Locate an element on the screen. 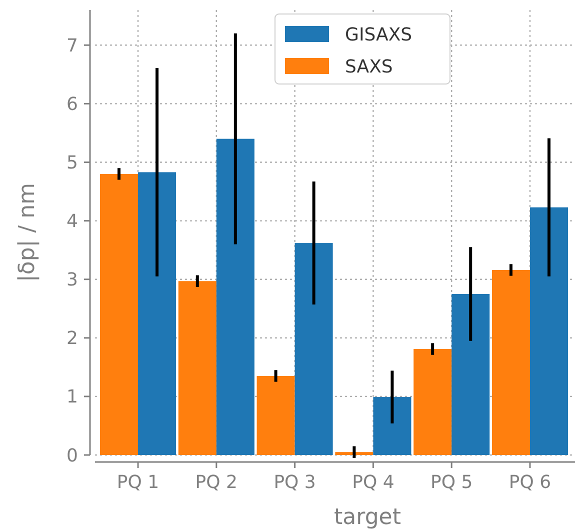  y-tick-label: 4 is located at coordinates (72, 221).